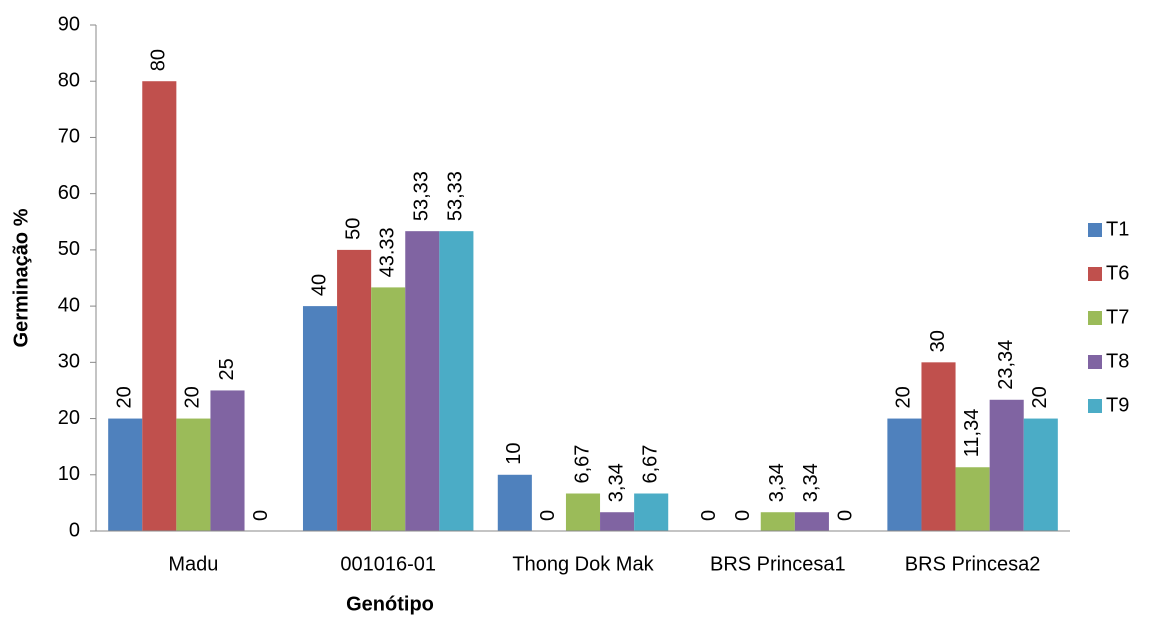 This screenshot has height=622, width=1164. I want to click on legend-label: T8, so click(1117, 361).